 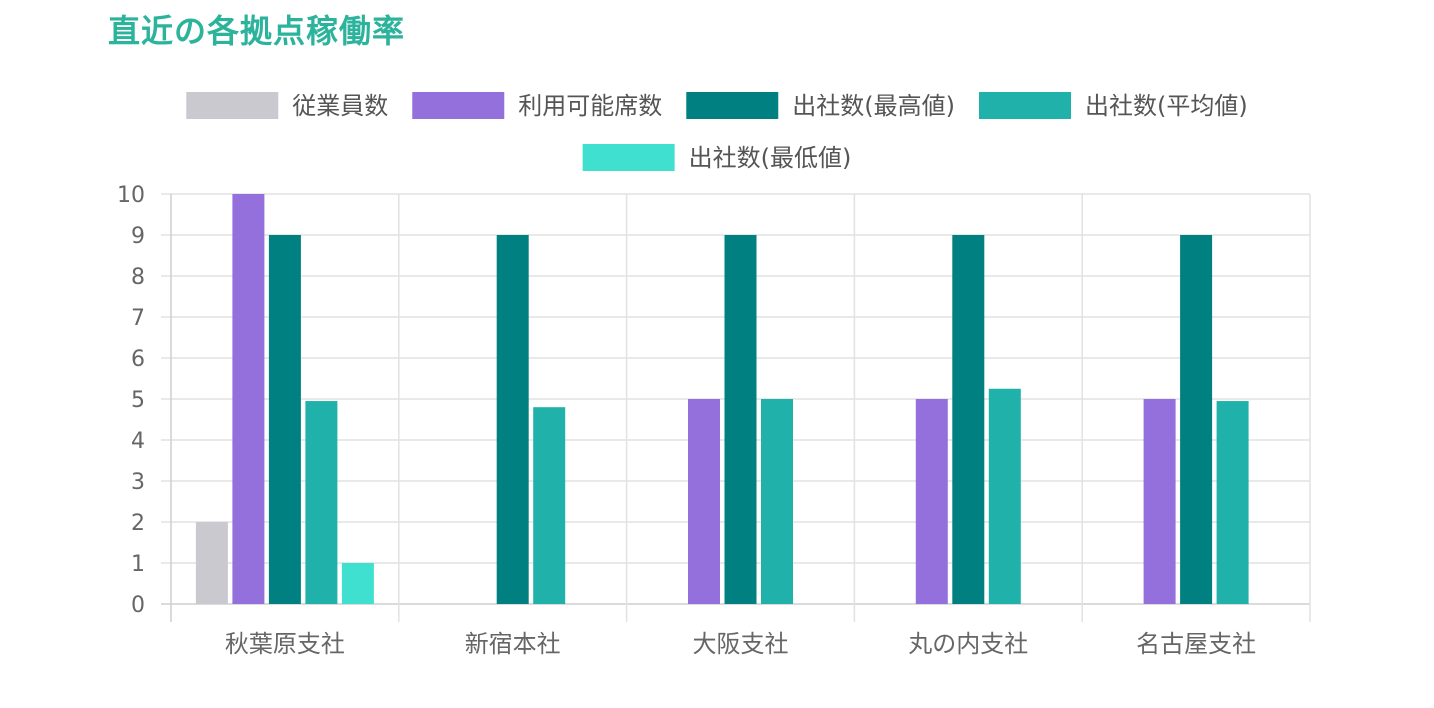 I want to click on legend-label: 出社数(平均値), so click(x=1166, y=106).